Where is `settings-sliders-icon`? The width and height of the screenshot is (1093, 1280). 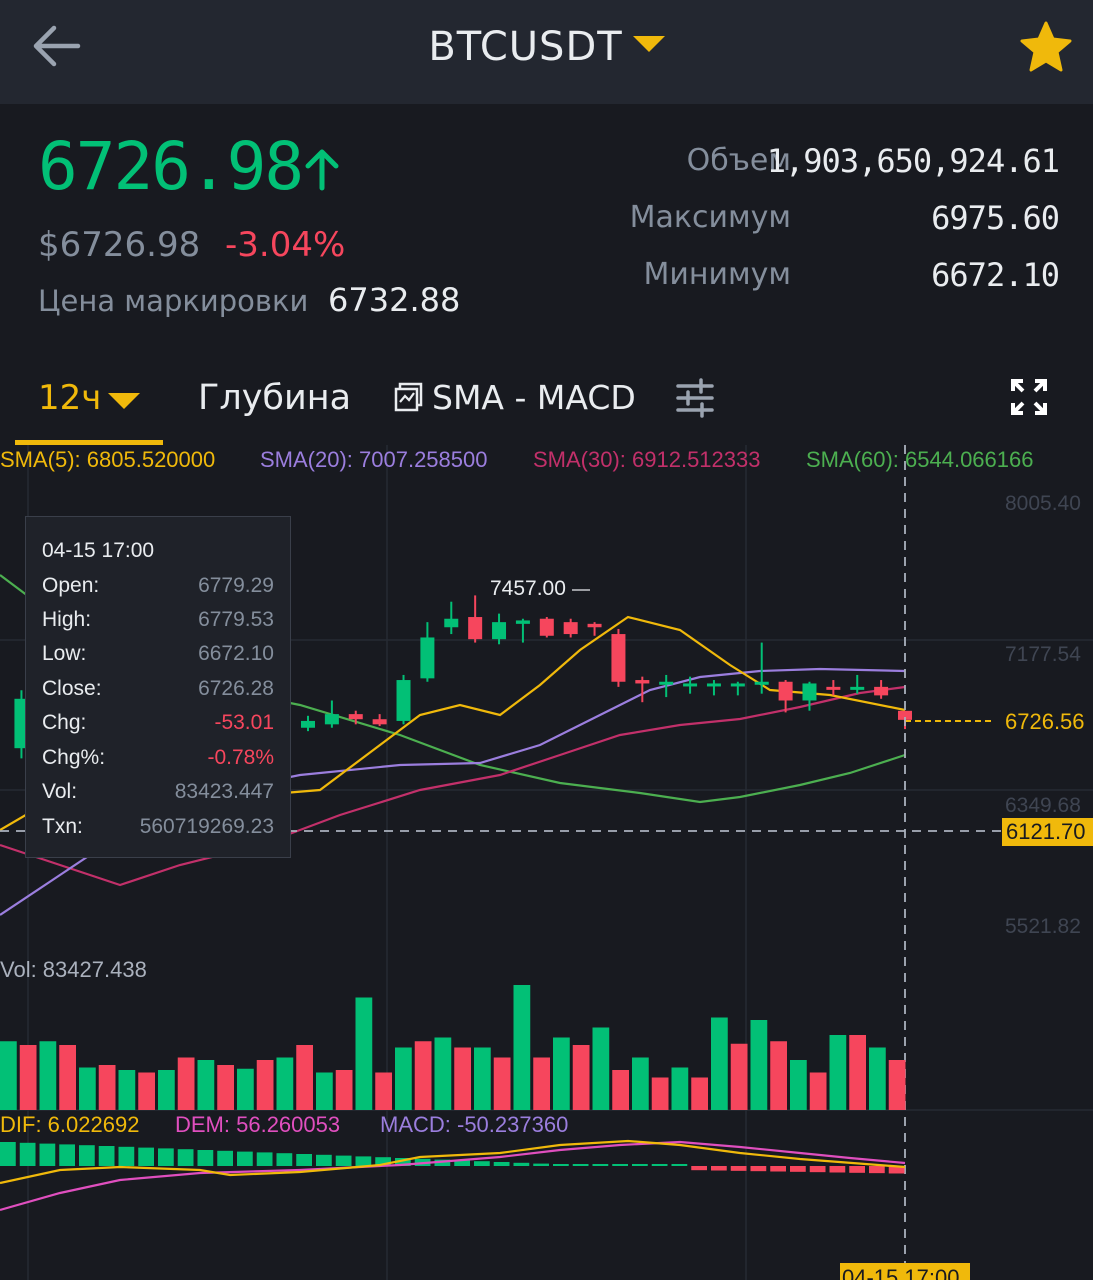
settings-sliders-icon is located at coordinates (695, 398).